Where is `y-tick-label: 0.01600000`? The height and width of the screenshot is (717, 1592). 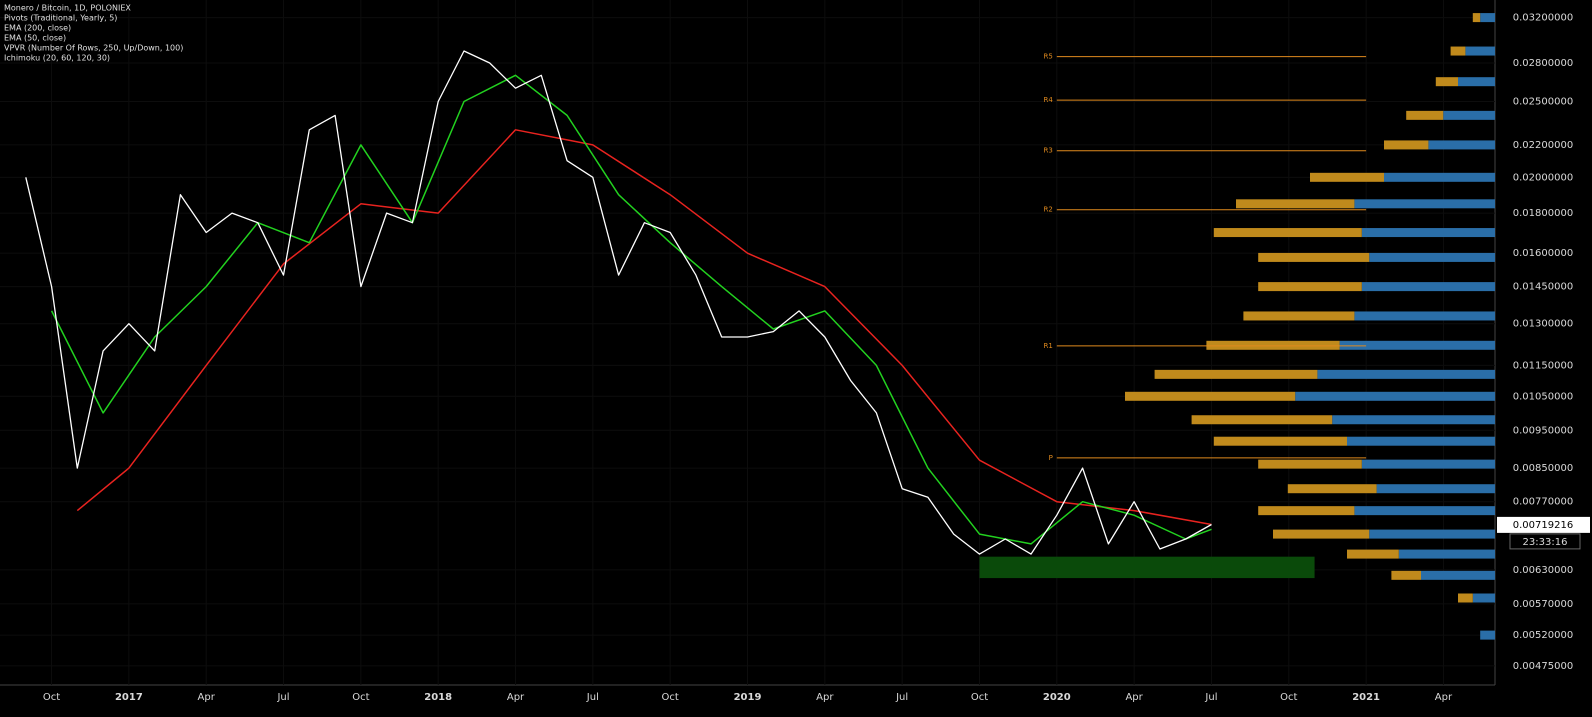 y-tick-label: 0.01600000 is located at coordinates (1543, 253).